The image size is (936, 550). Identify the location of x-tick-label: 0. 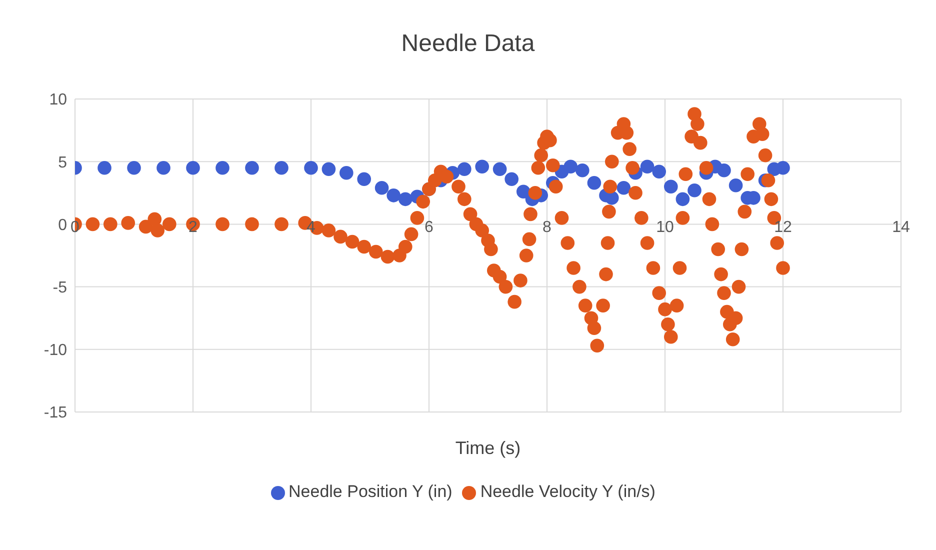
(75, 227).